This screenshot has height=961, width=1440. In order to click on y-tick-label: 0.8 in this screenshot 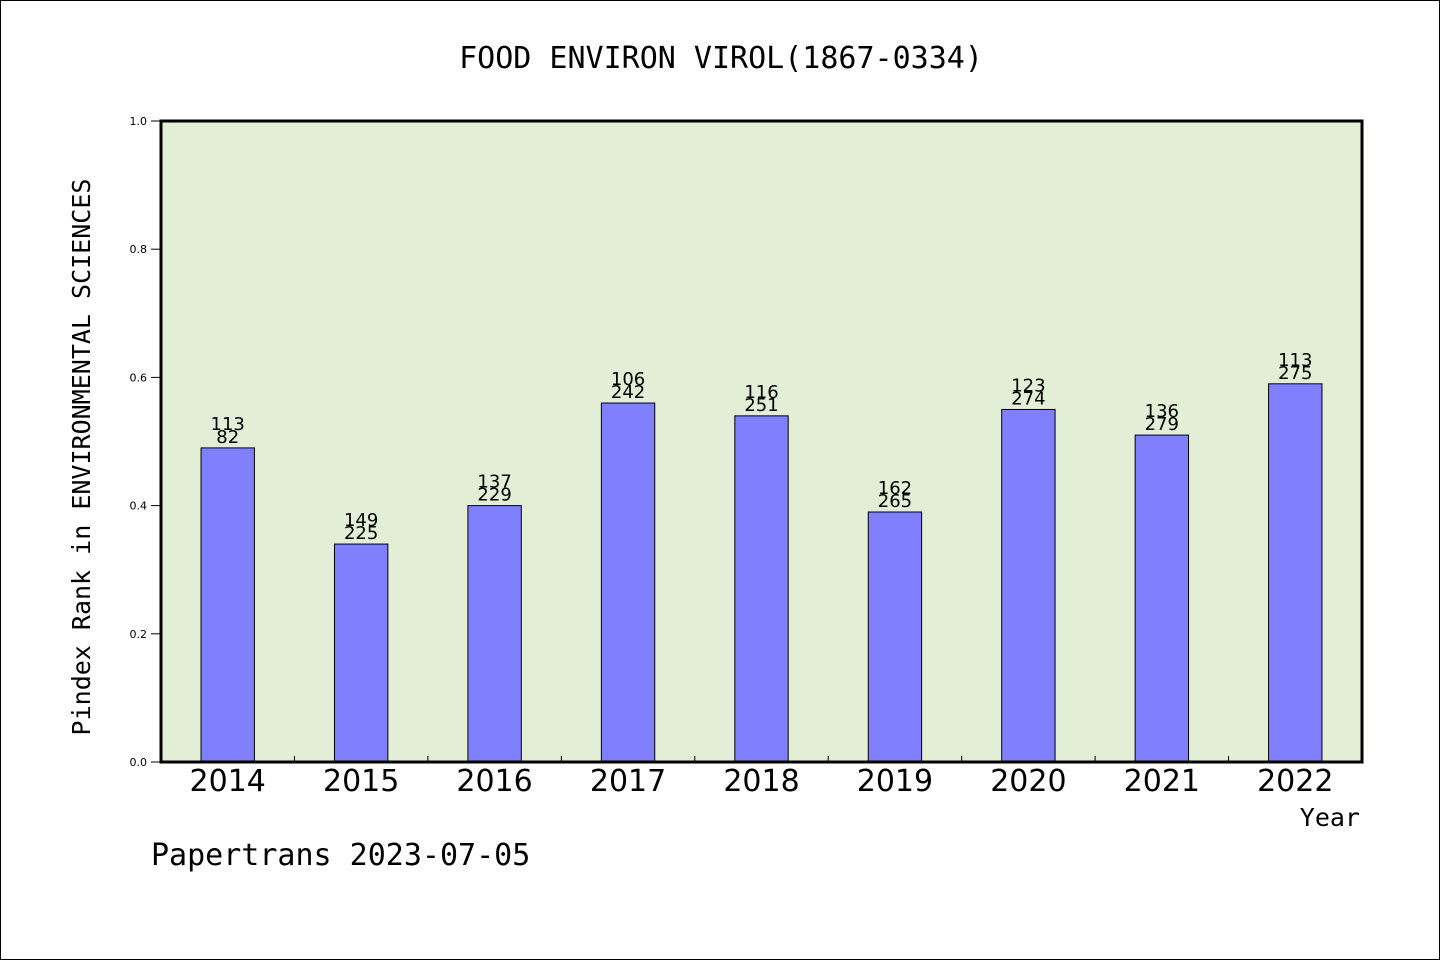, I will do `click(139, 249)`.